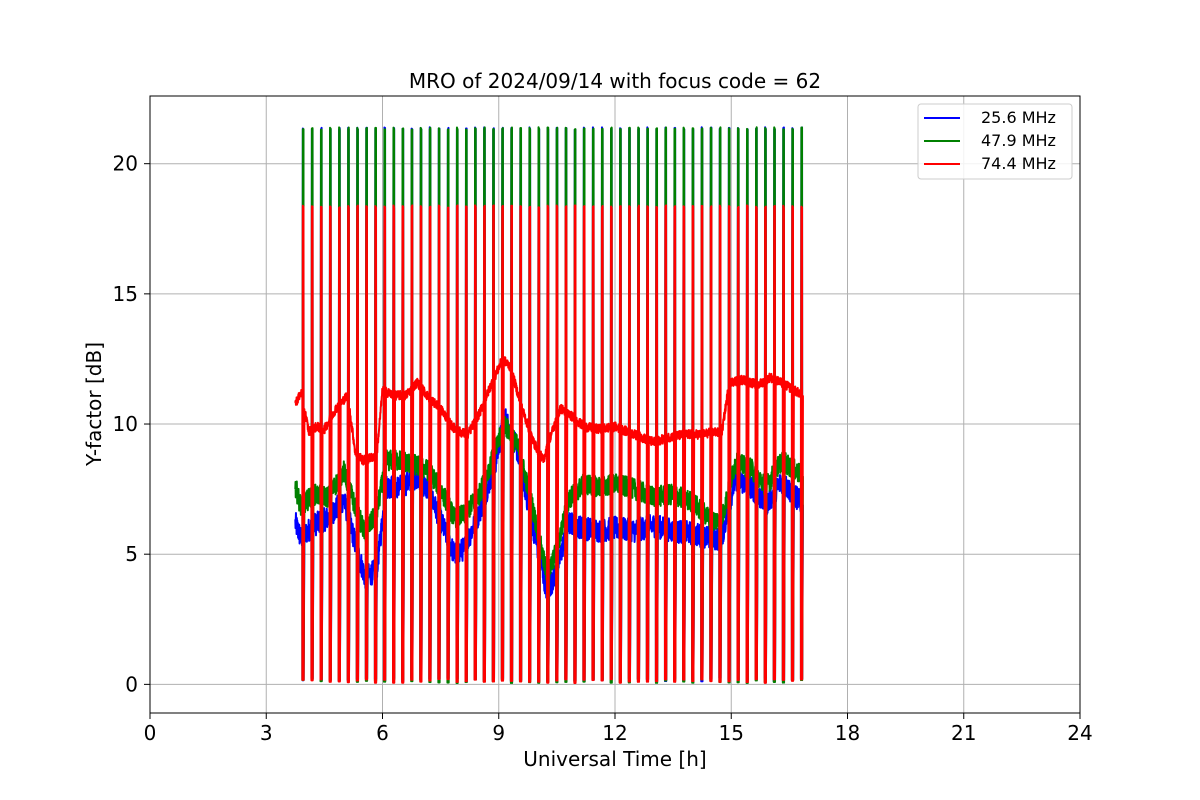  Describe the element at coordinates (94, 404) in the screenshot. I see `y-axis-label: Y-factor [dB]` at that location.